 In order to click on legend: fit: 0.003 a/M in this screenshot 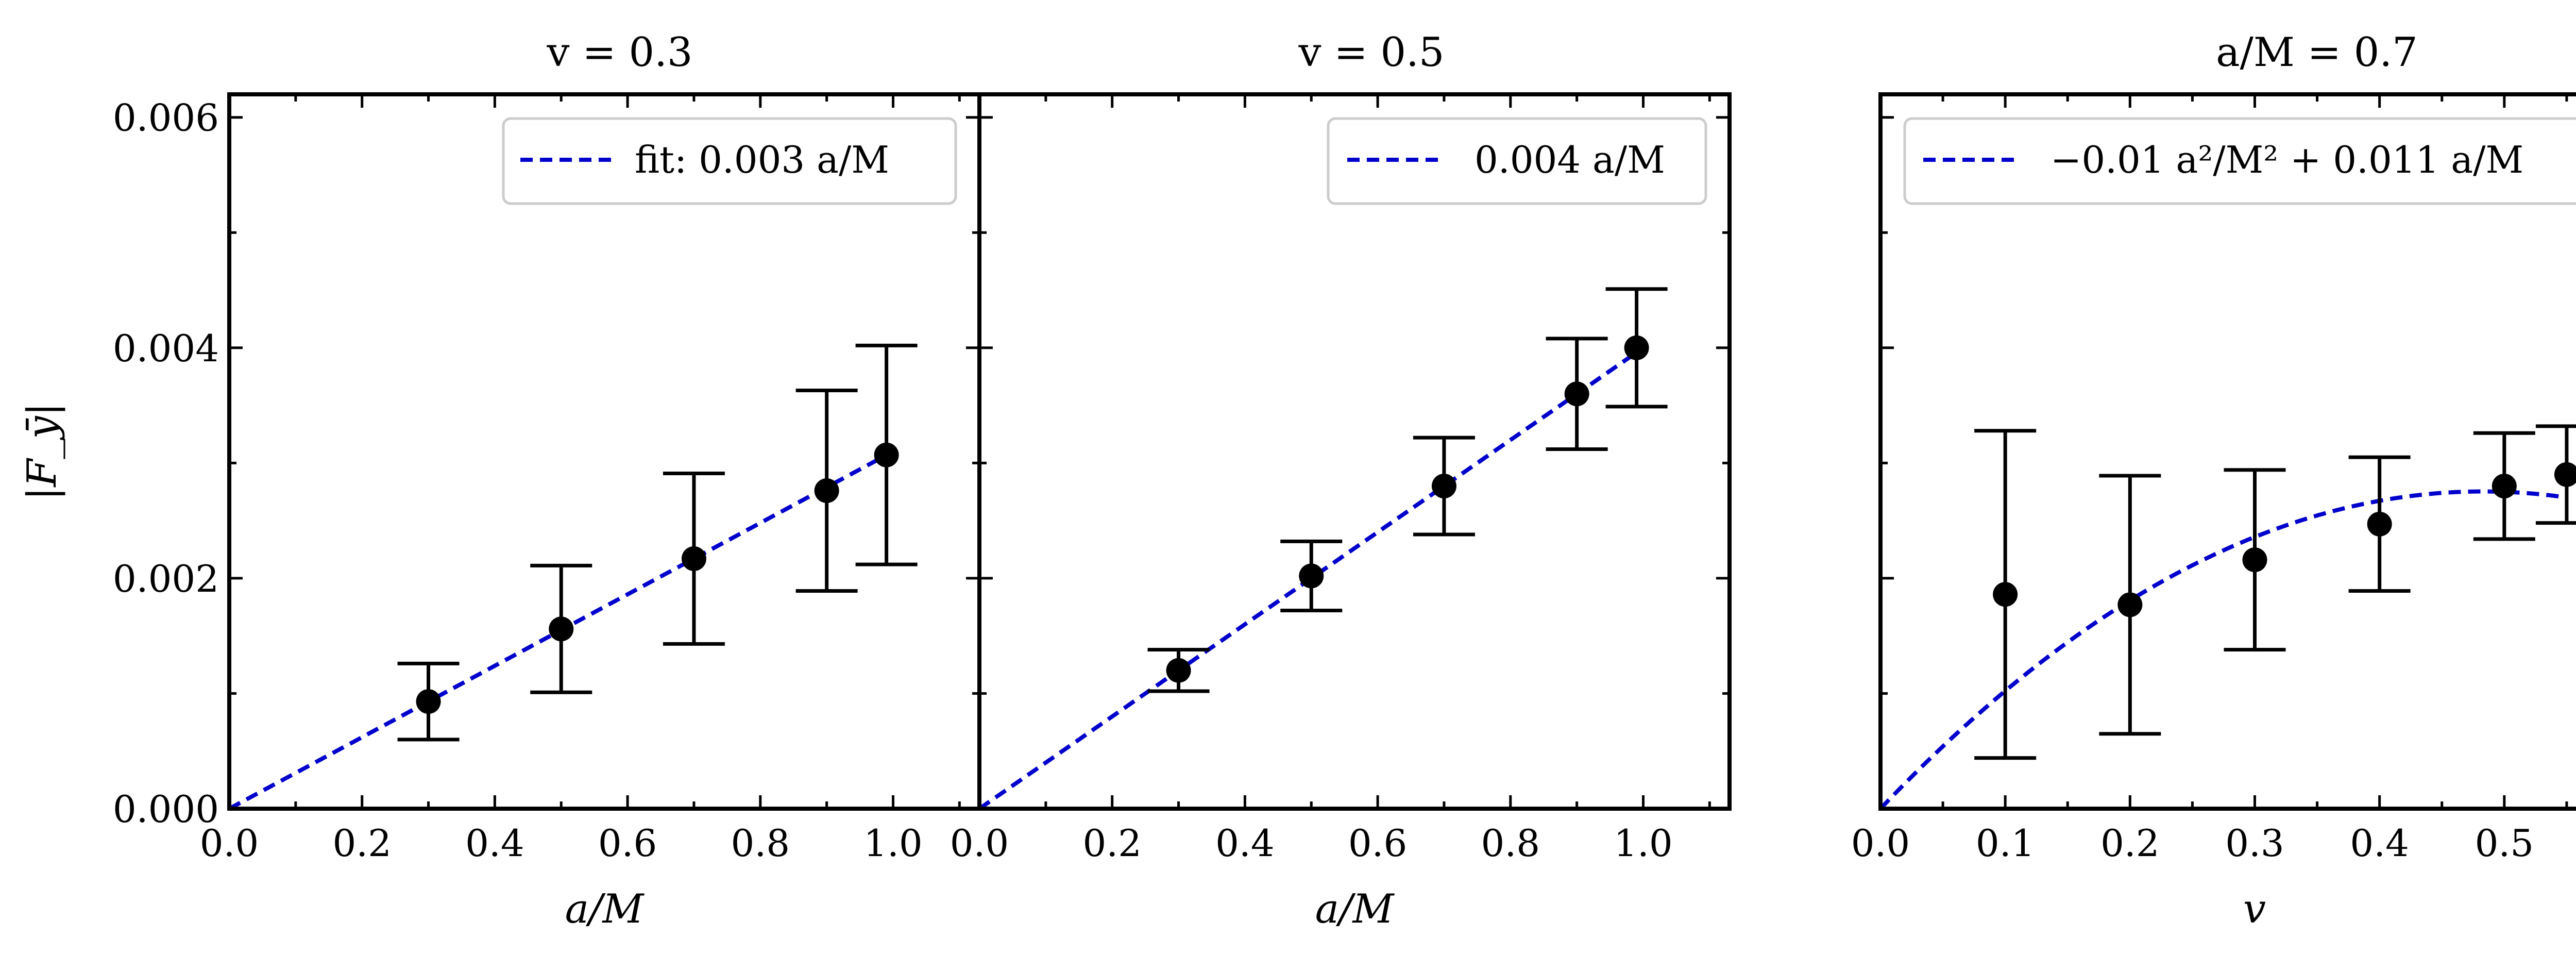, I will do `click(729, 161)`.